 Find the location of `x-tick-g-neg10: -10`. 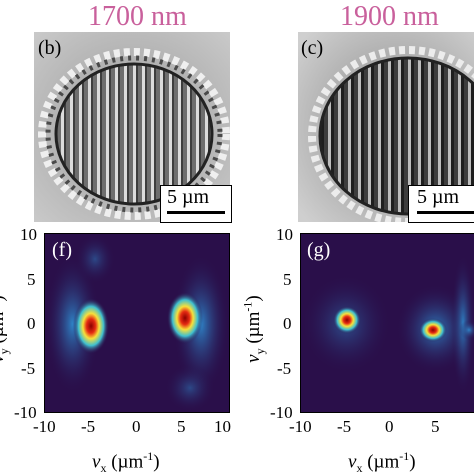

x-tick-g-neg10: -10 is located at coordinates (300, 426).